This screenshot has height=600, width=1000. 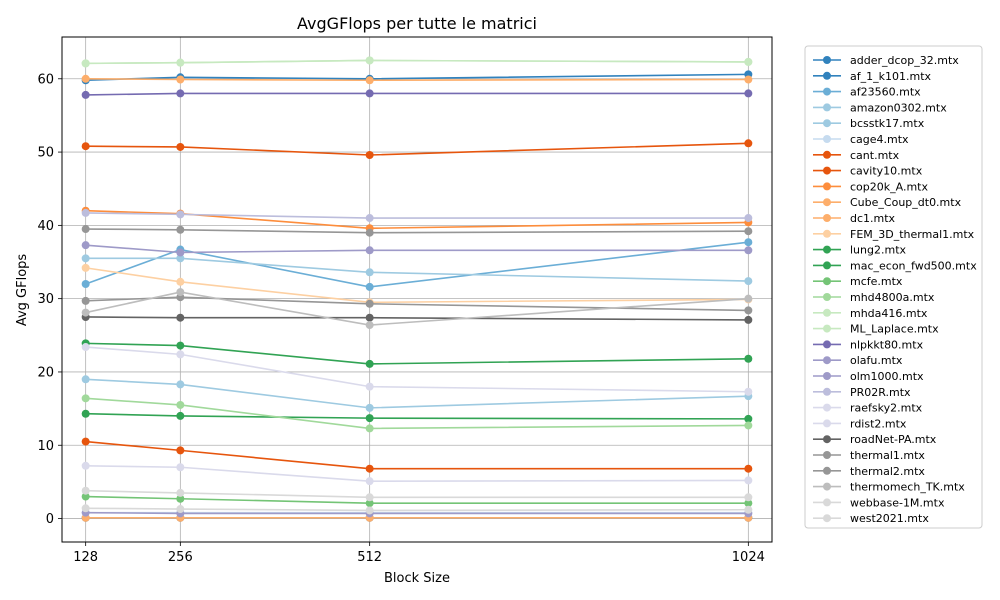 What do you see at coordinates (886, 171) in the screenshot?
I see `legend-label: cavity10.mtx` at bounding box center [886, 171].